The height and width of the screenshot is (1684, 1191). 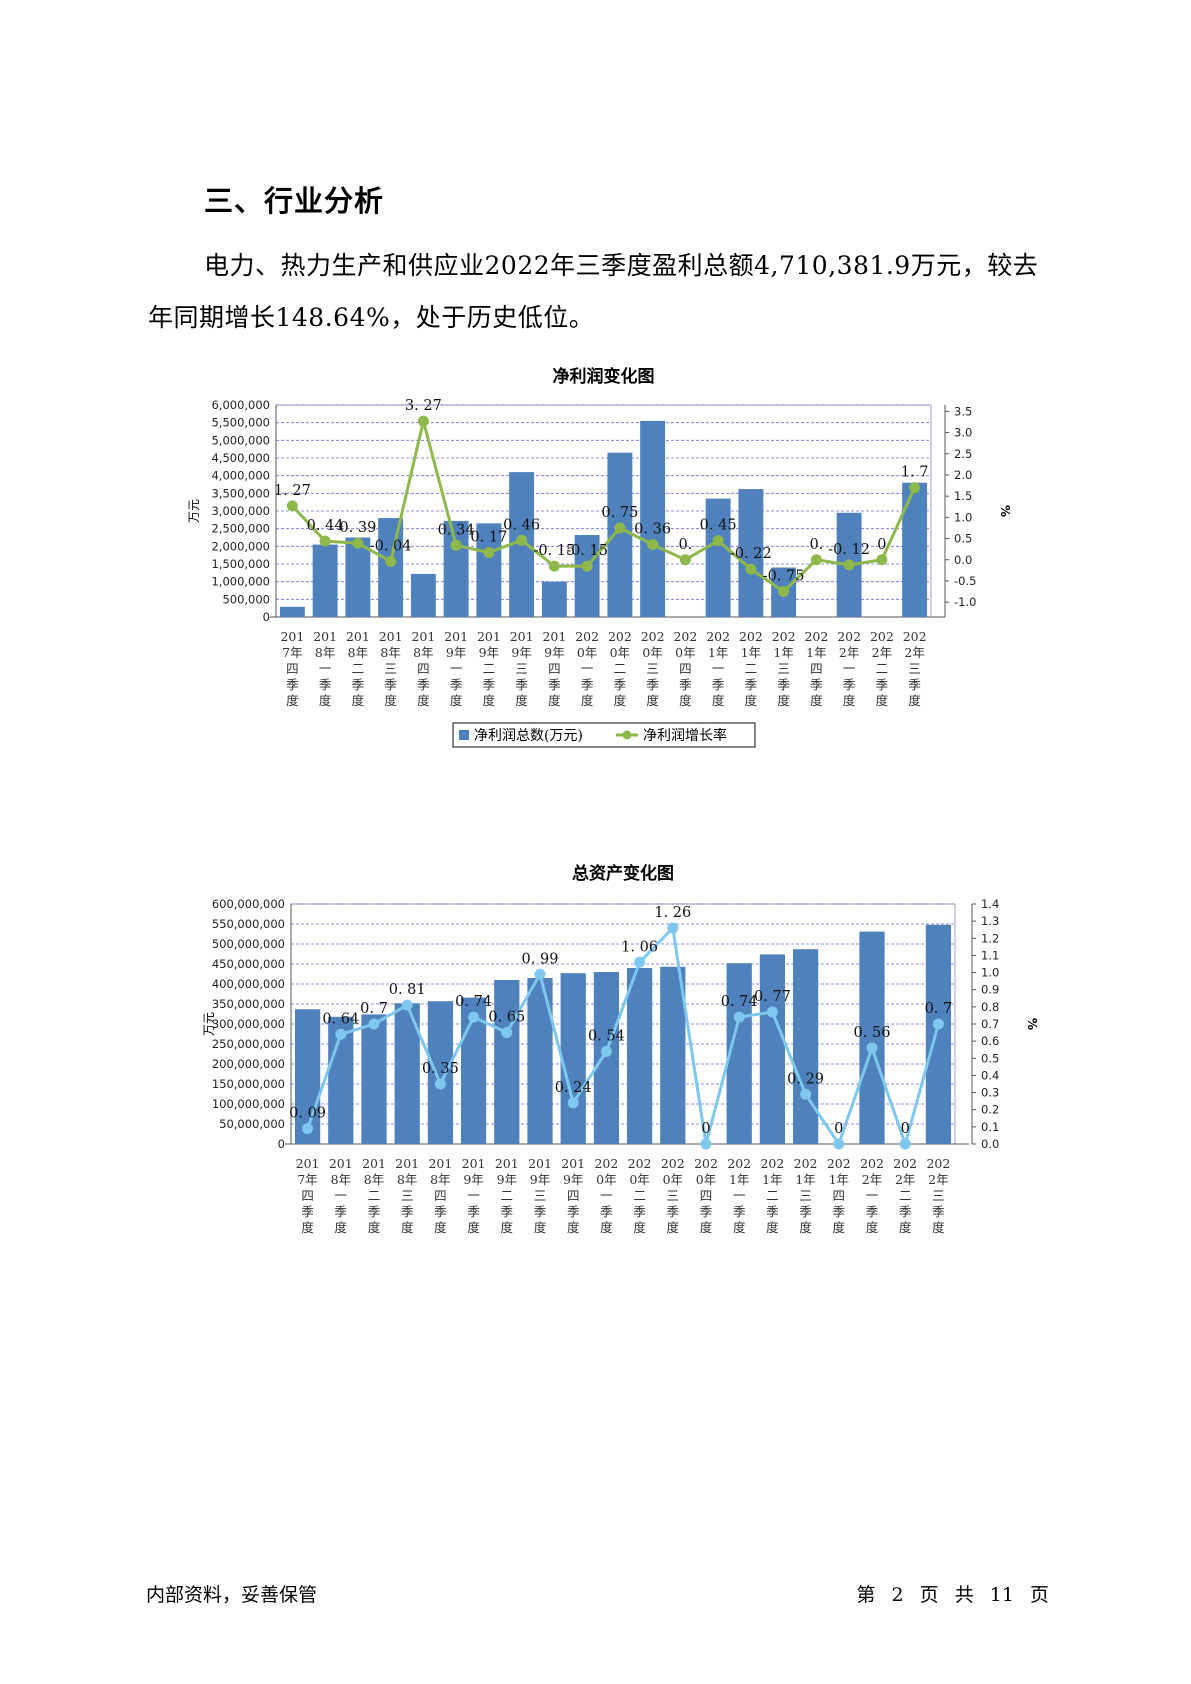 I want to click on y2-tick-label: 3.0, so click(x=963, y=433).